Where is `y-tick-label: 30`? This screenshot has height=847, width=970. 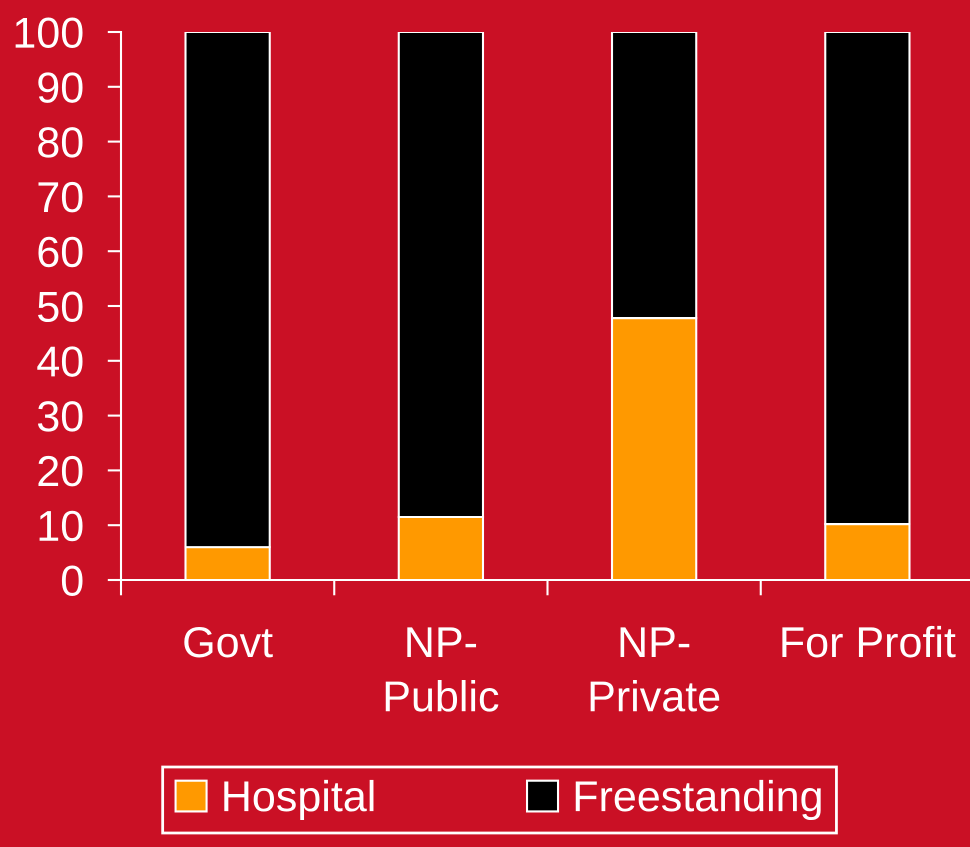
y-tick-label: 30 is located at coordinates (60, 416).